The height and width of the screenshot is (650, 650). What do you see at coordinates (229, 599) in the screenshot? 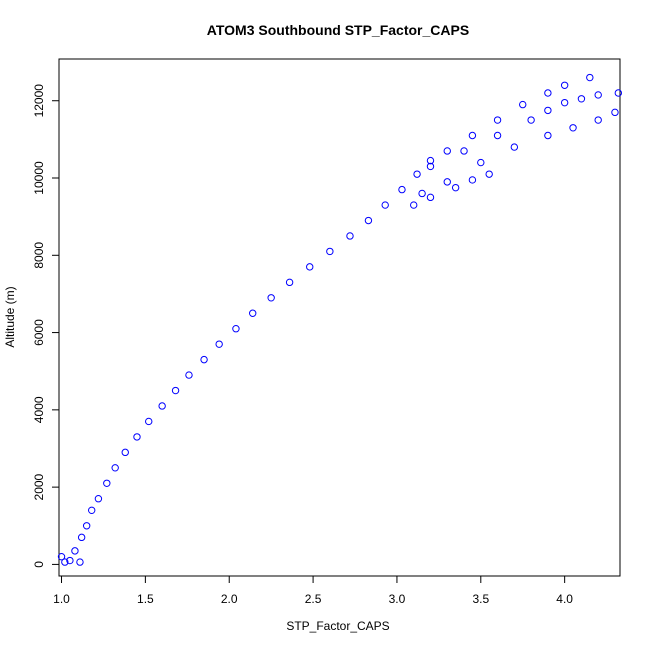
I see `x-tick-label: 2.0` at bounding box center [229, 599].